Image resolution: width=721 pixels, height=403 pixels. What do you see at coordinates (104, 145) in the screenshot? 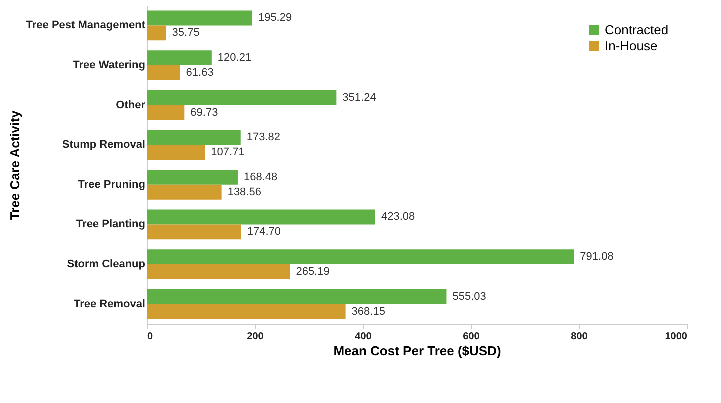
I see `y-tick-label: Stump Removal` at bounding box center [104, 145].